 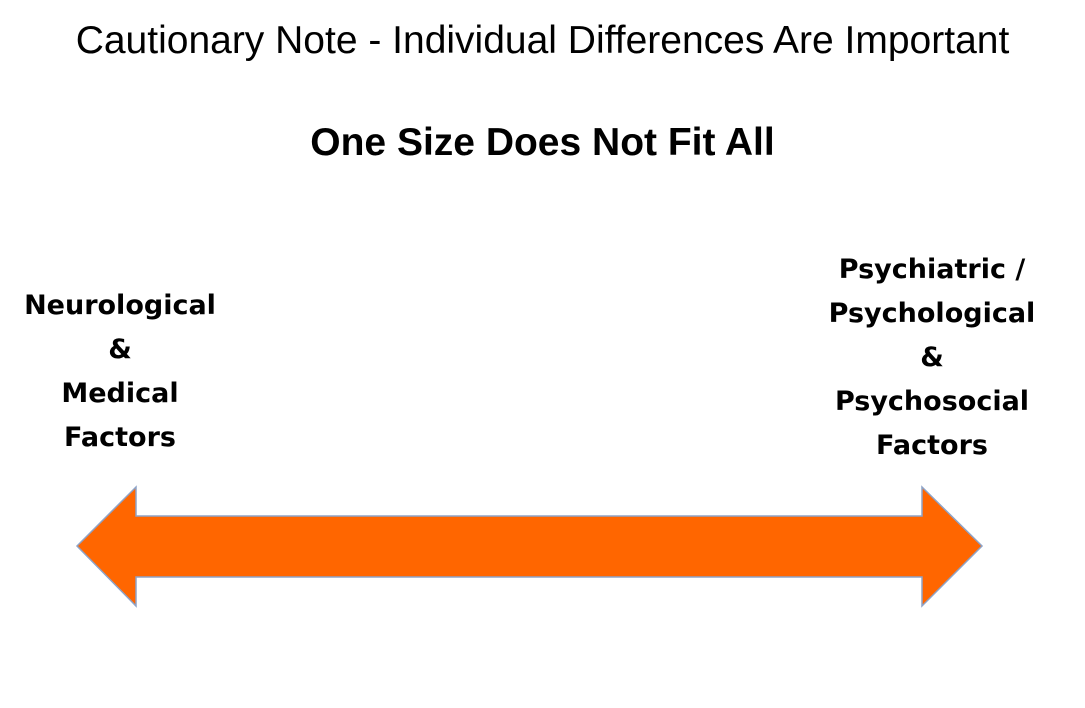 I want to click on right-pole-line: Factors, so click(x=932, y=445).